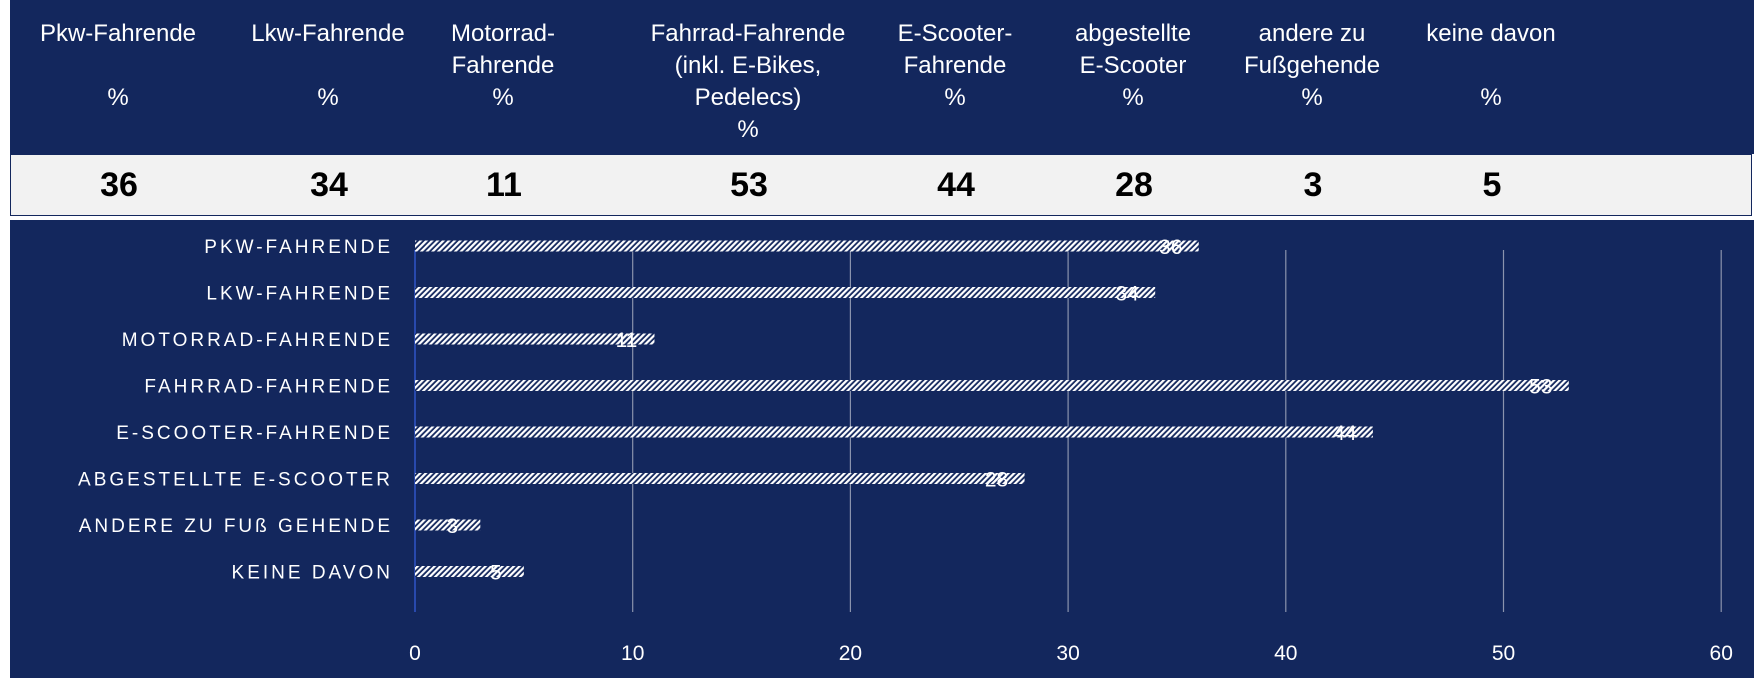  I want to click on category-label: ANDERE ZU FUß GEHENDE, so click(236, 526).